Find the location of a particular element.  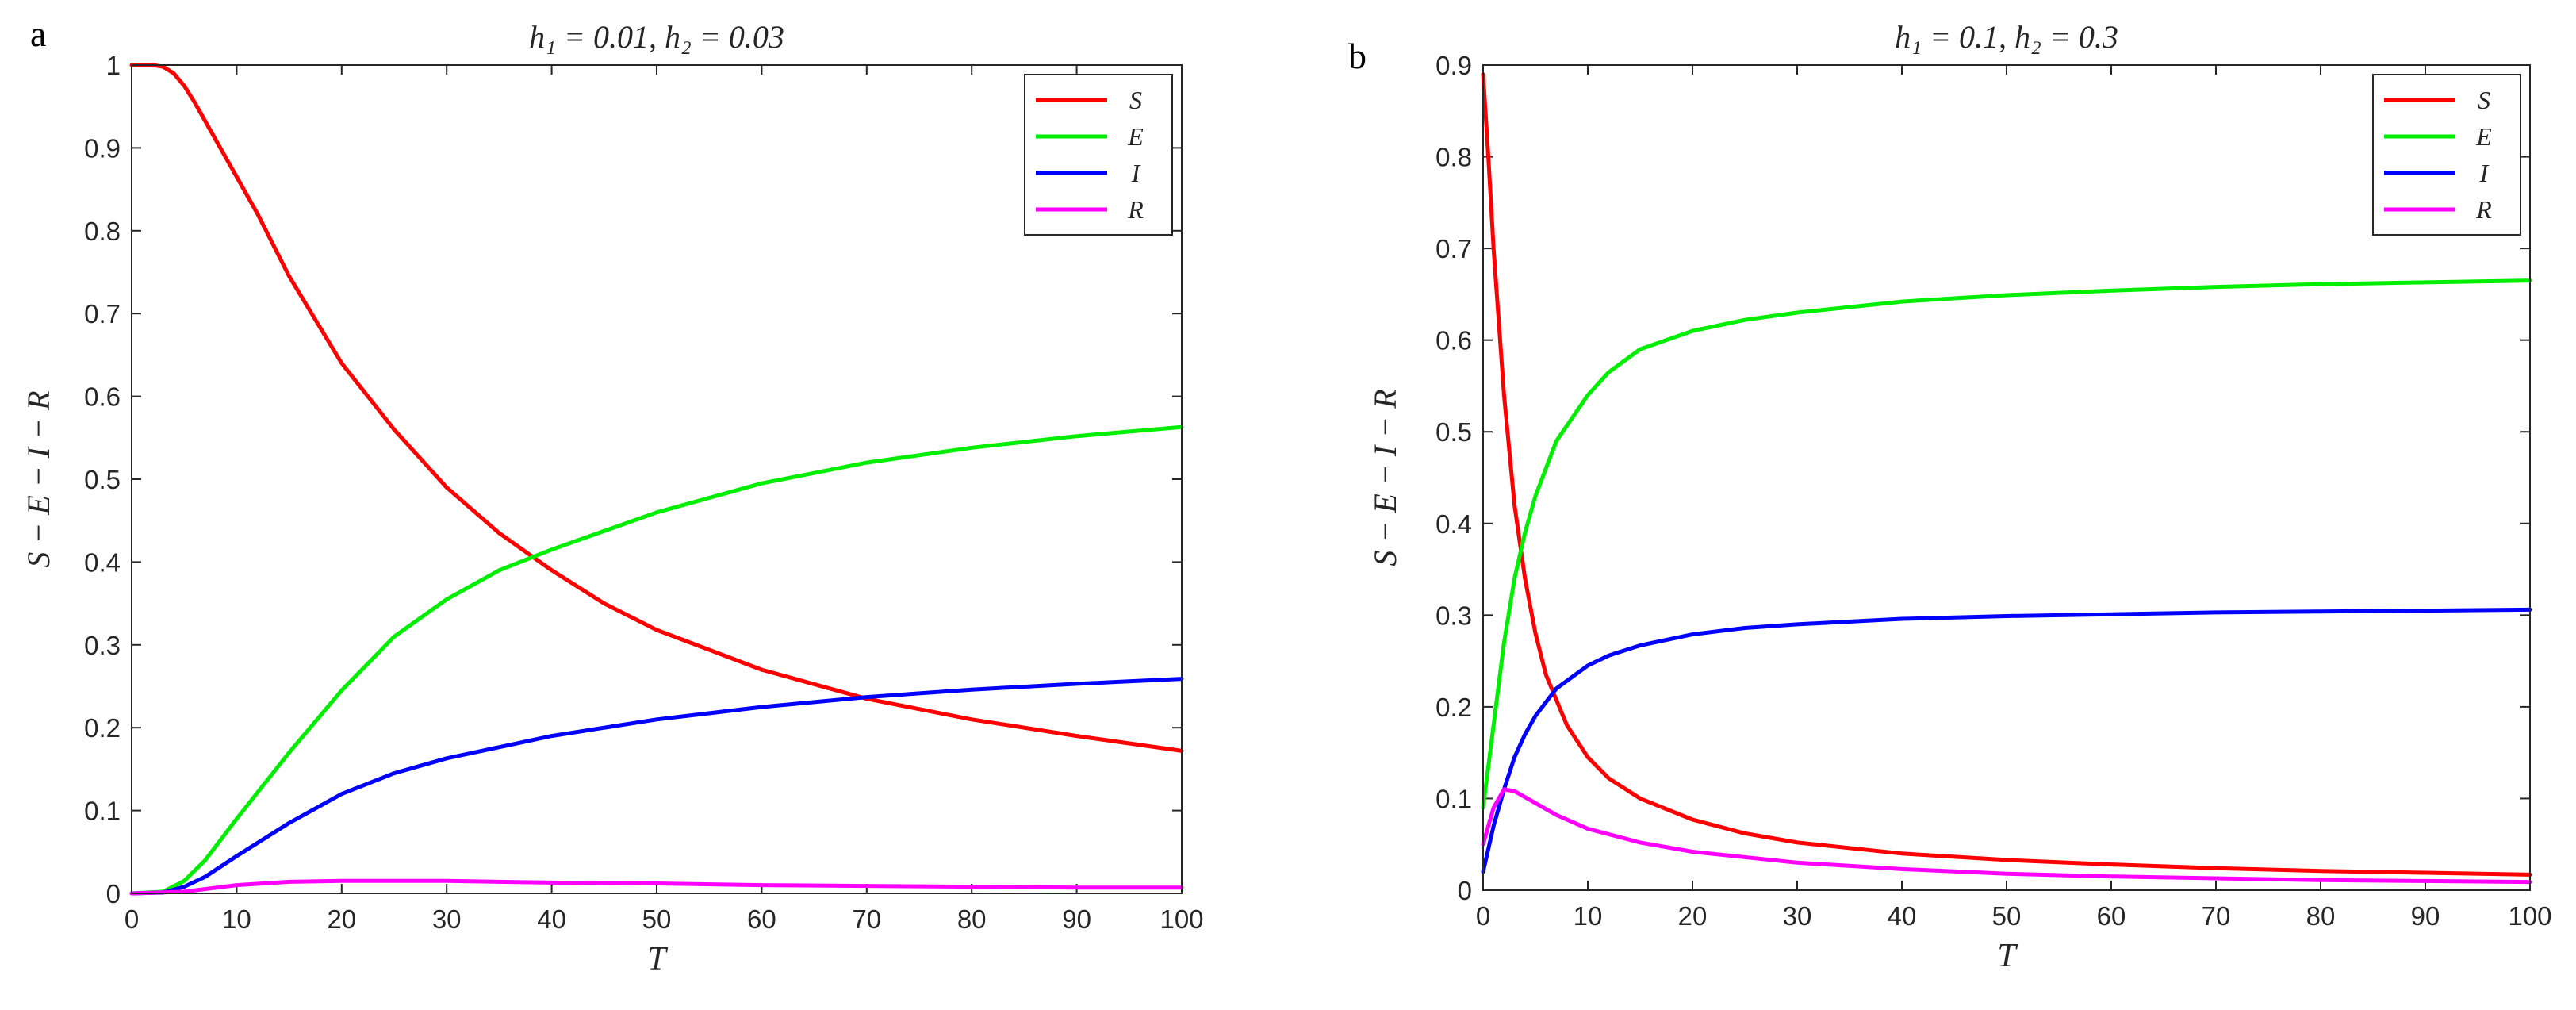

chart-title: h₁ = 0.1, h₂ = 0.3 is located at coordinates (2007, 37).